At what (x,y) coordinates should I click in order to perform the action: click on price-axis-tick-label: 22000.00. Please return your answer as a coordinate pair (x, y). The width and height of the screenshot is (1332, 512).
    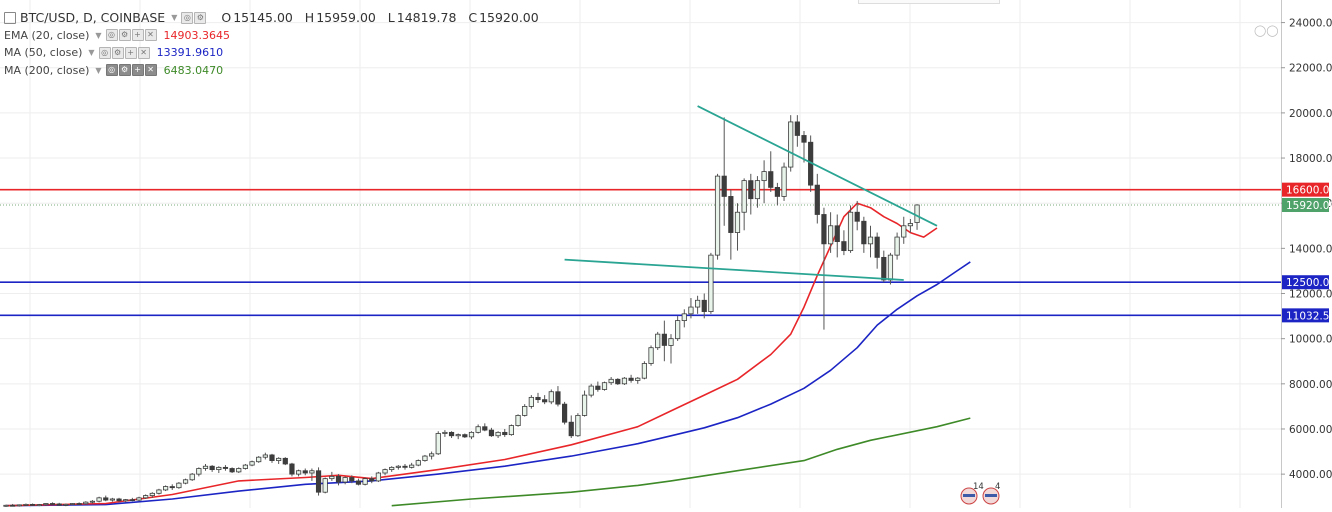
    Looking at the image, I should click on (1310, 69).